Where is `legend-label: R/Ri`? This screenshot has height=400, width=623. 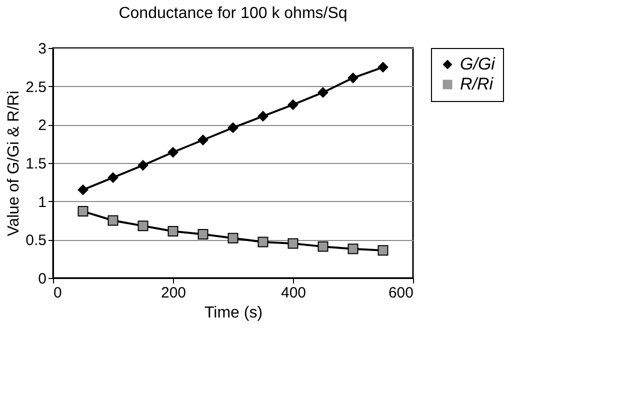
legend-label: R/Ri is located at coordinates (477, 84).